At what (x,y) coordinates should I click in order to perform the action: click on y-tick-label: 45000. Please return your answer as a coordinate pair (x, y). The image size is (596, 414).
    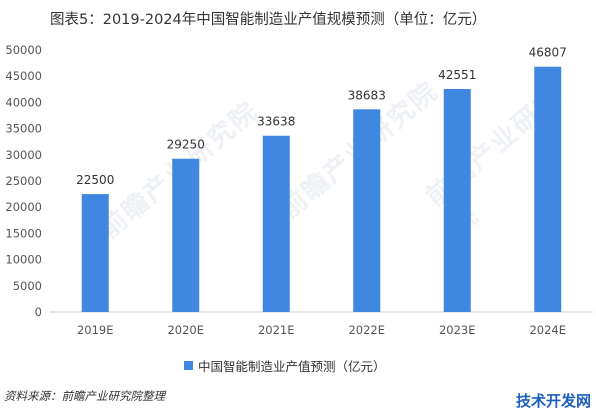
    Looking at the image, I should click on (23, 76).